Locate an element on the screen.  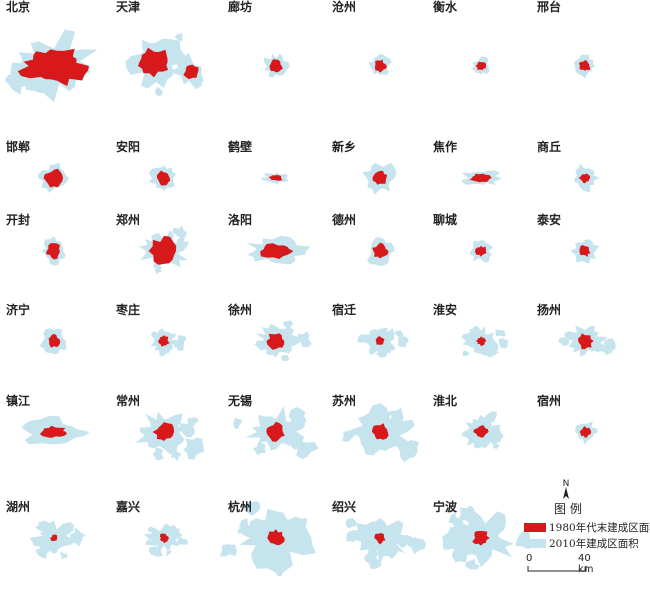
city-panel: 宿迁 is located at coordinates (380, 352).